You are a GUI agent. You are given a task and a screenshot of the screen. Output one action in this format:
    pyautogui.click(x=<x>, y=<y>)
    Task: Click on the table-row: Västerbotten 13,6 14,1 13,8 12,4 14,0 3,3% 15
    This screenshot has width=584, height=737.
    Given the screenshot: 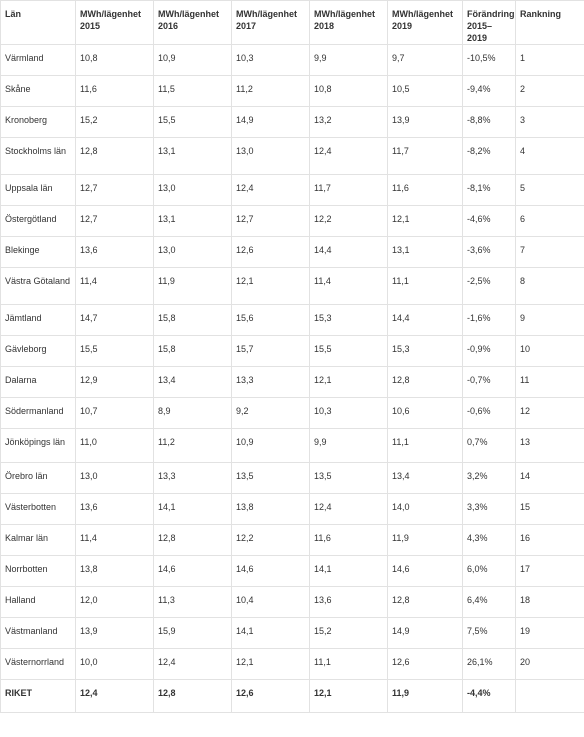 What is the action you would take?
    pyautogui.click(x=292, y=509)
    